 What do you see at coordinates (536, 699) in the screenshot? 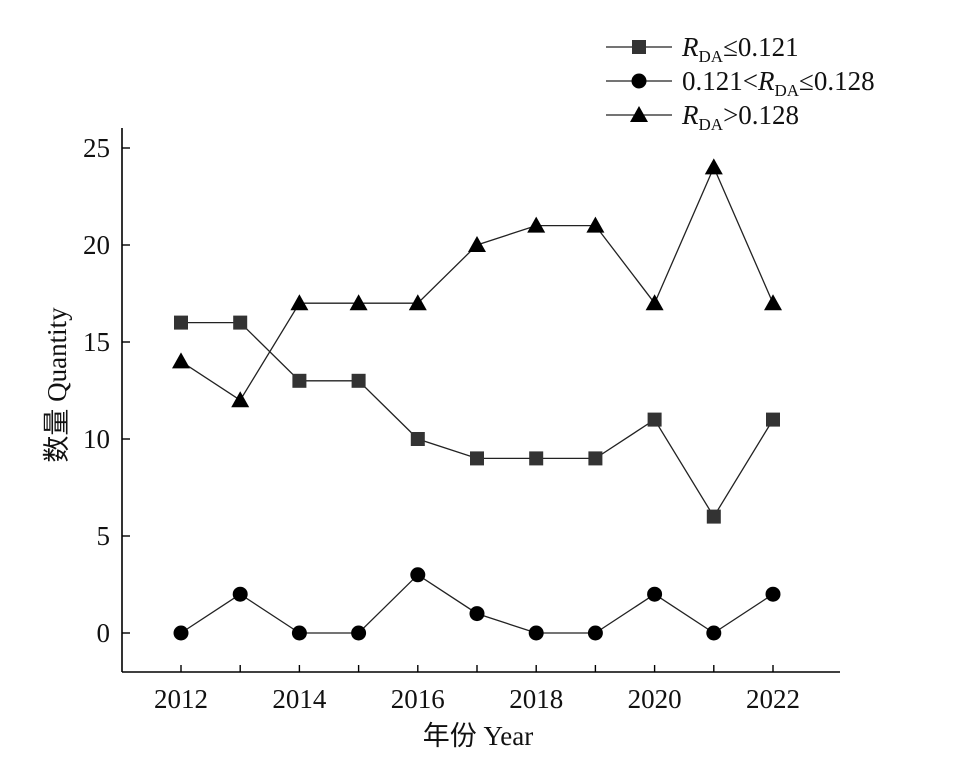
I see `x-tick-label: 2018` at bounding box center [536, 699].